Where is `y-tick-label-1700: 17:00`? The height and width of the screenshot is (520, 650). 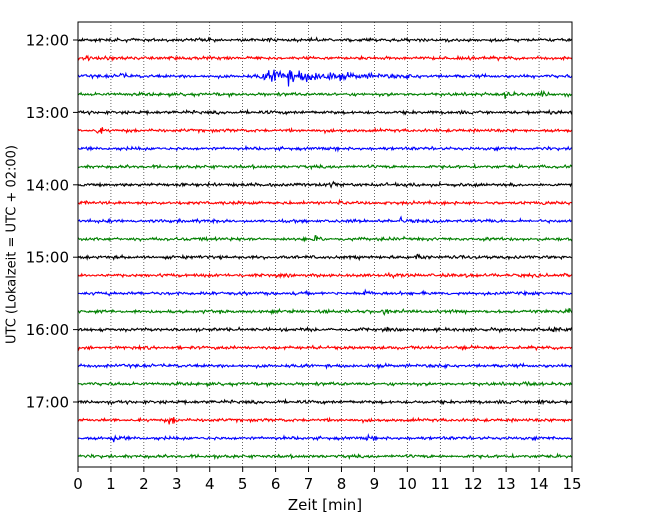 y-tick-label-1700: 17:00 is located at coordinates (47, 403).